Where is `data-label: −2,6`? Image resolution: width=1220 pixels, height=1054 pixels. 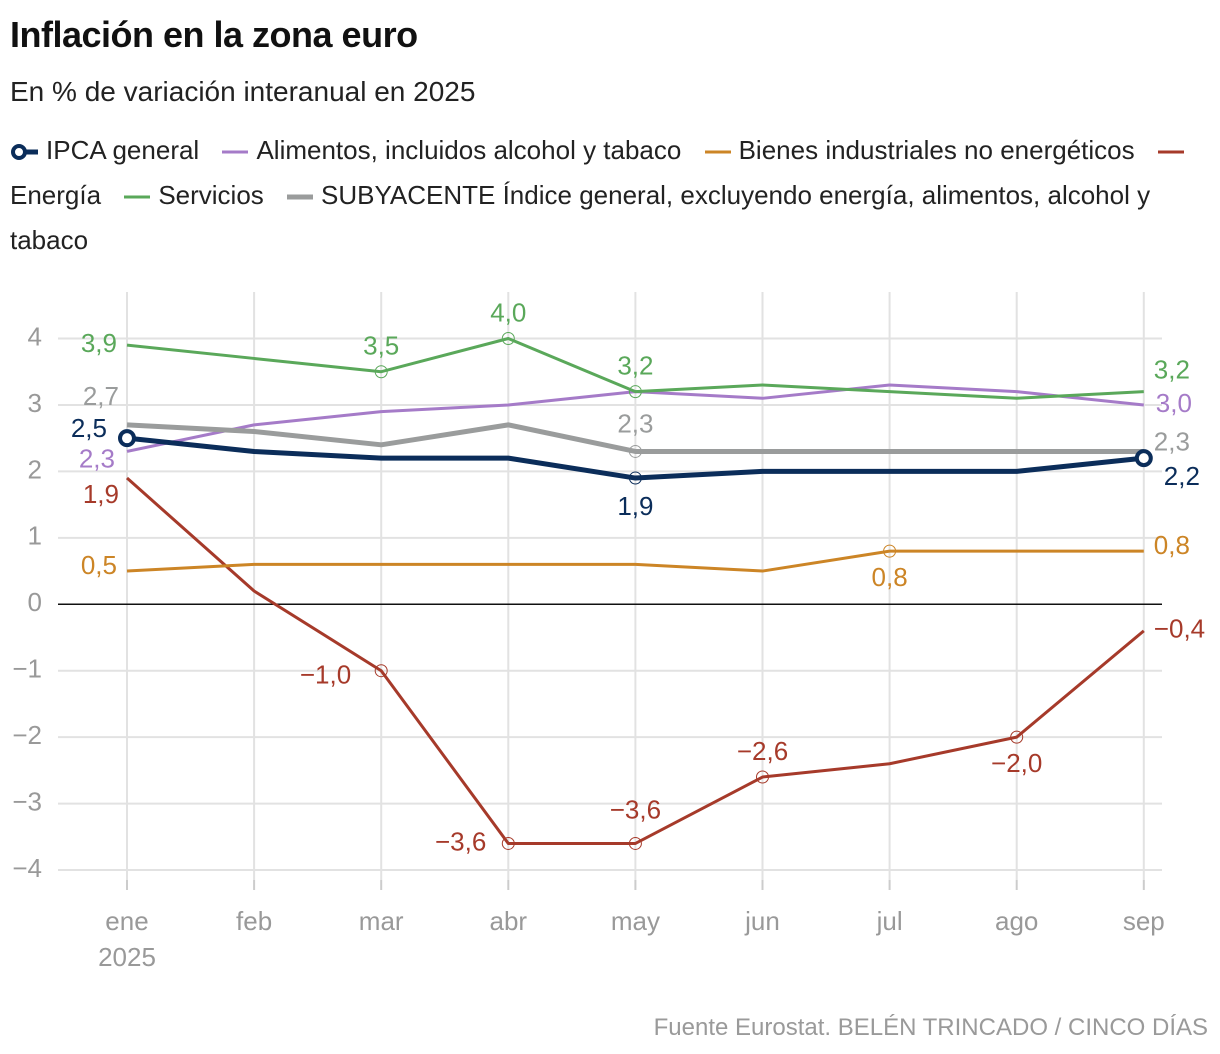
data-label: −2,6 is located at coordinates (762, 751).